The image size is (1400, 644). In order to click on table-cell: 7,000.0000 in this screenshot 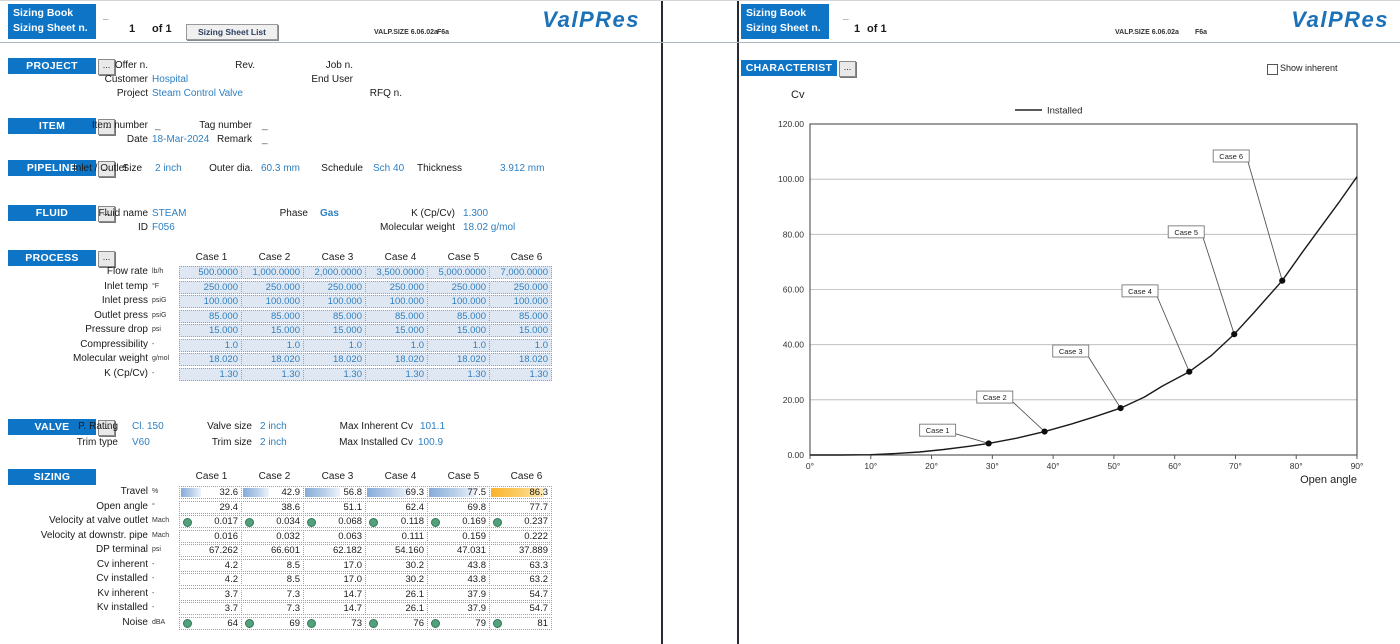, I will do `click(520, 272)`.